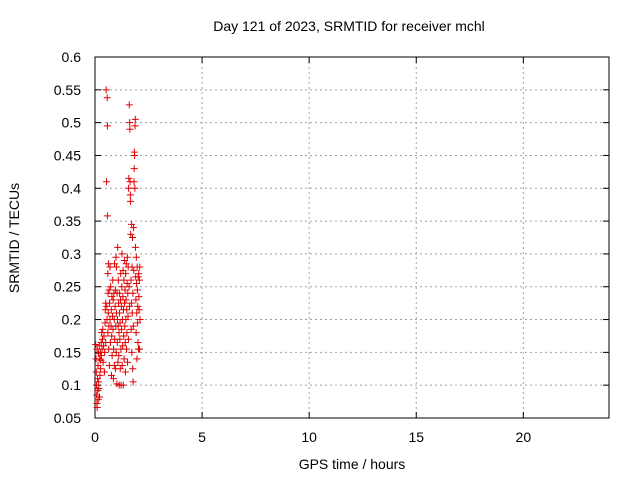 Image resolution: width=640 pixels, height=480 pixels. I want to click on x-tick-label: 20, so click(524, 437).